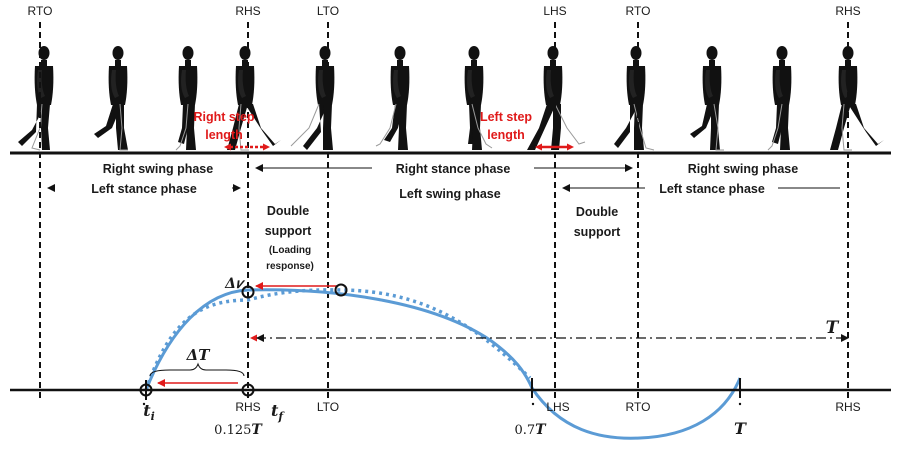  I want to click on phase-left-swing: Left swing phase, so click(449, 194).